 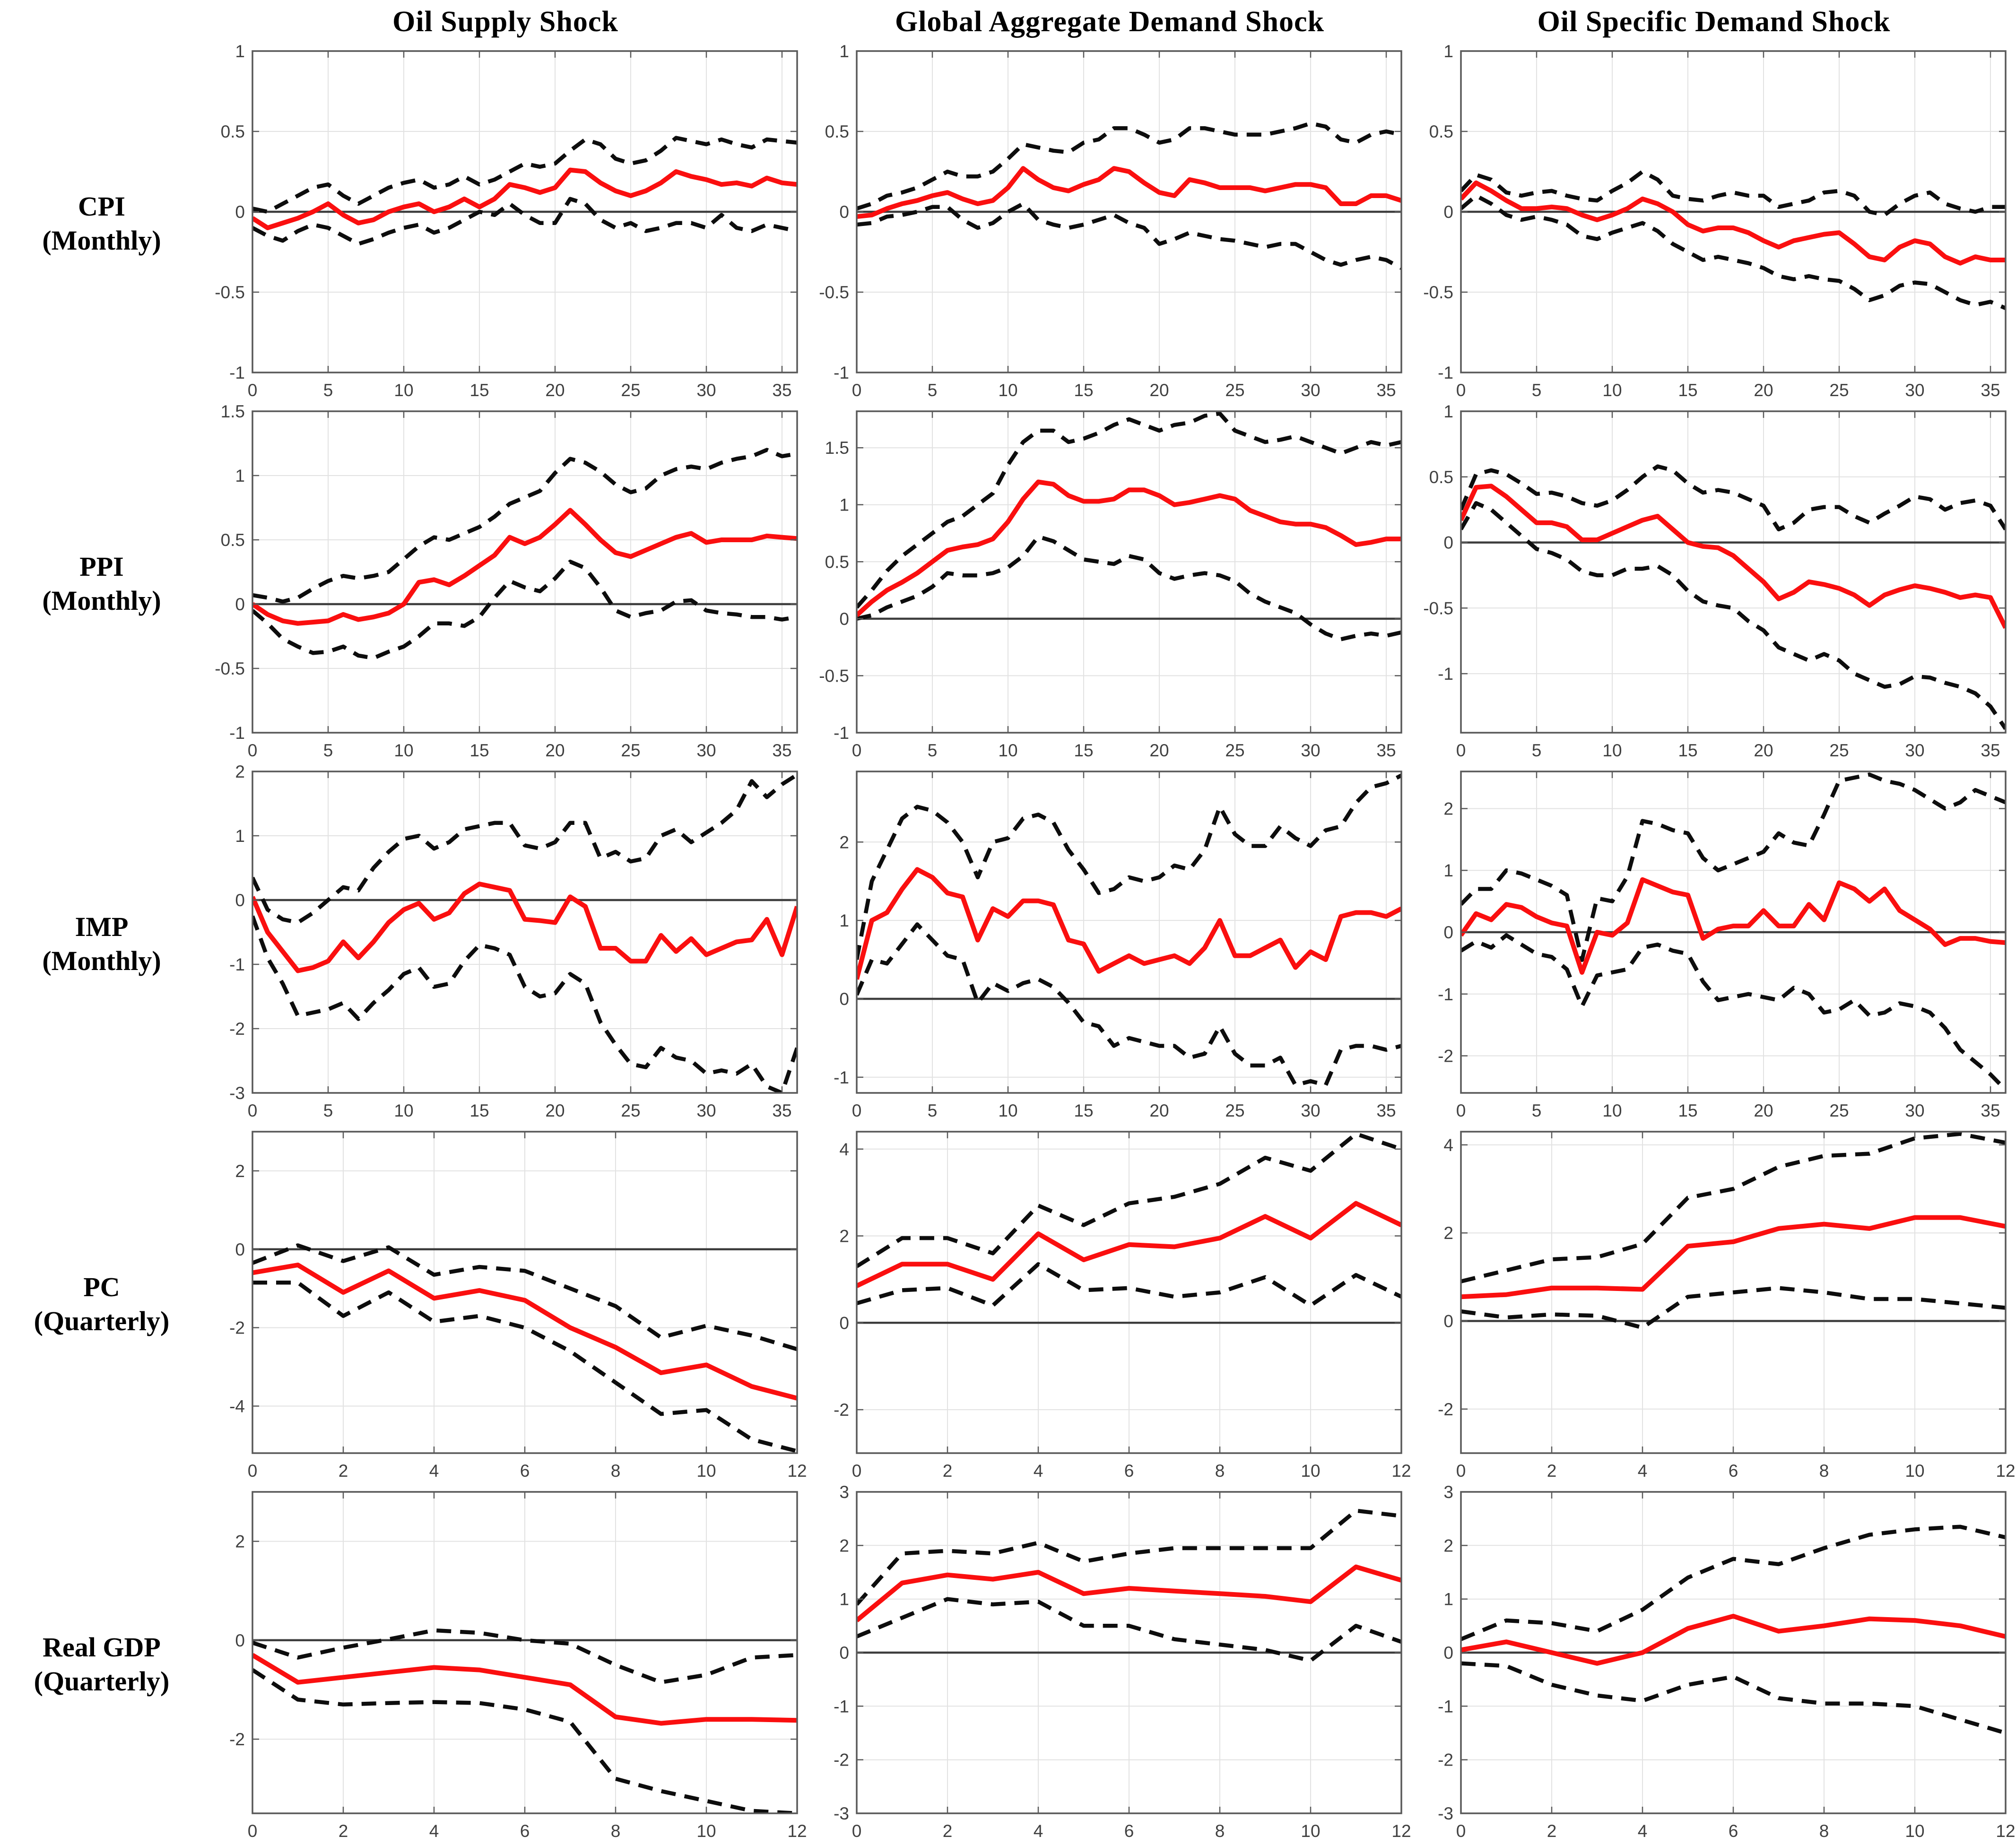 What do you see at coordinates (837, 448) in the screenshot?
I see `svg-text: 1.5` at bounding box center [837, 448].